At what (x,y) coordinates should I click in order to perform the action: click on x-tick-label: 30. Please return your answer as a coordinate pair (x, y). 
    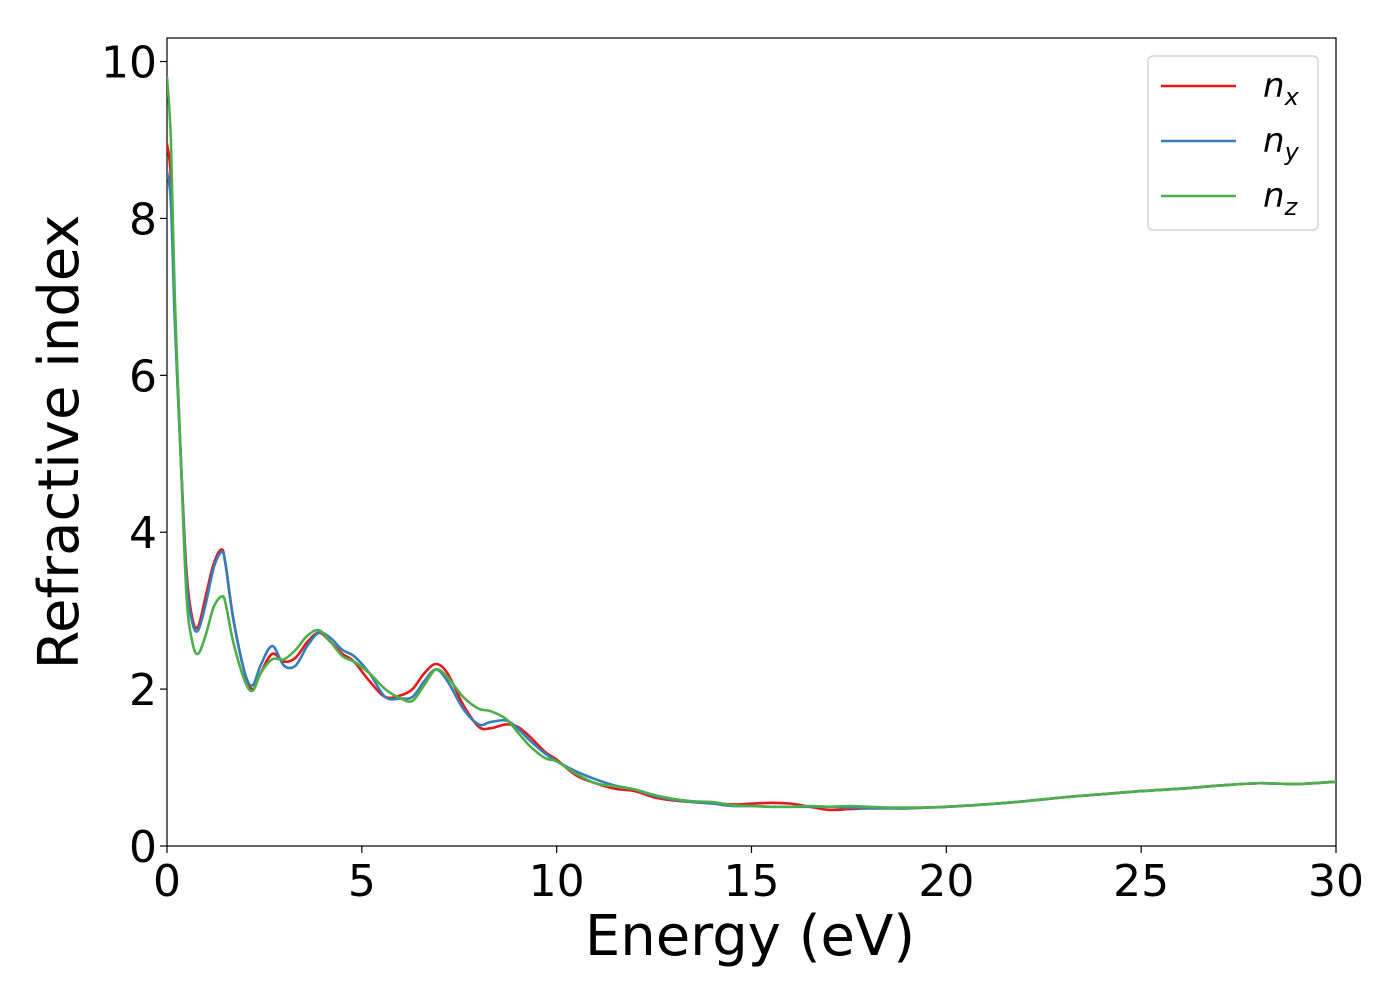
    Looking at the image, I should click on (1336, 881).